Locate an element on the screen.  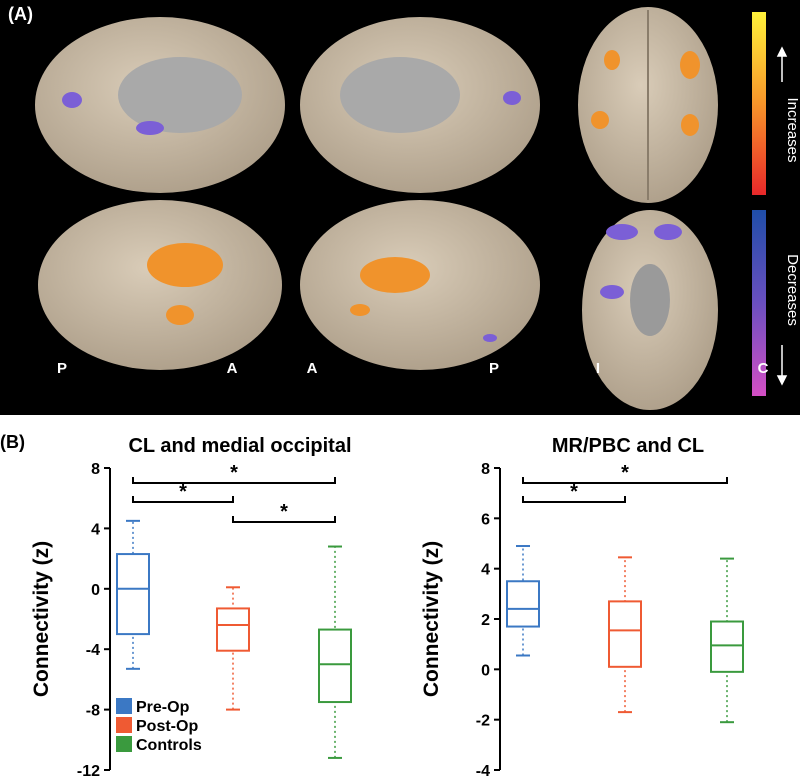
panel-label: (B) is located at coordinates (12, 442).